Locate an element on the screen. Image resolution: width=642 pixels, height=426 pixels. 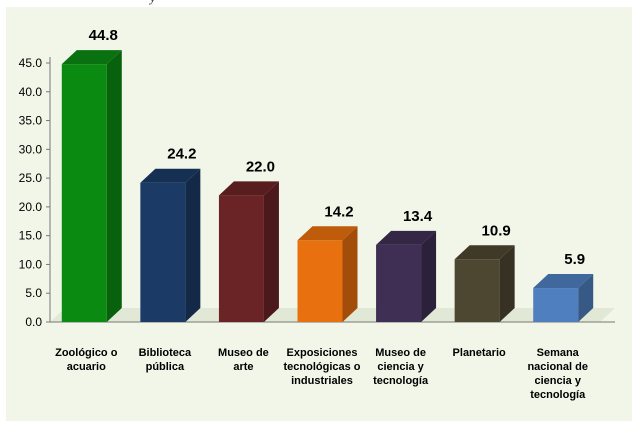
category-label: Semana nacional de ciencia y tecnología is located at coordinates (557, 374).